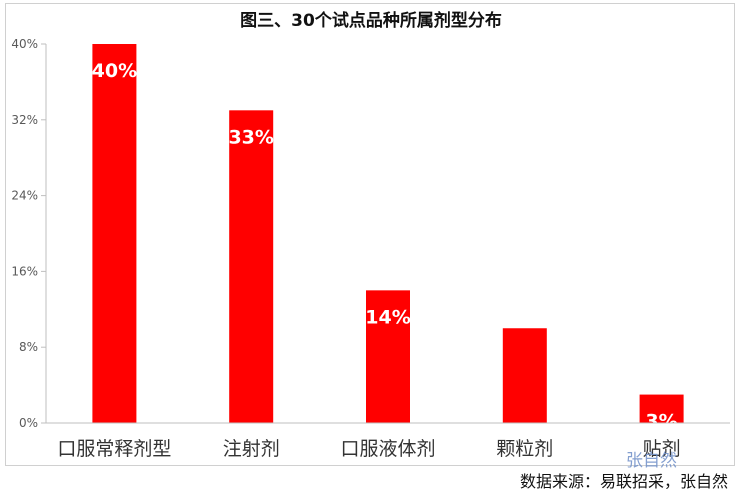  What do you see at coordinates (387, 317) in the screenshot?
I see `data-label: 14%` at bounding box center [387, 317].